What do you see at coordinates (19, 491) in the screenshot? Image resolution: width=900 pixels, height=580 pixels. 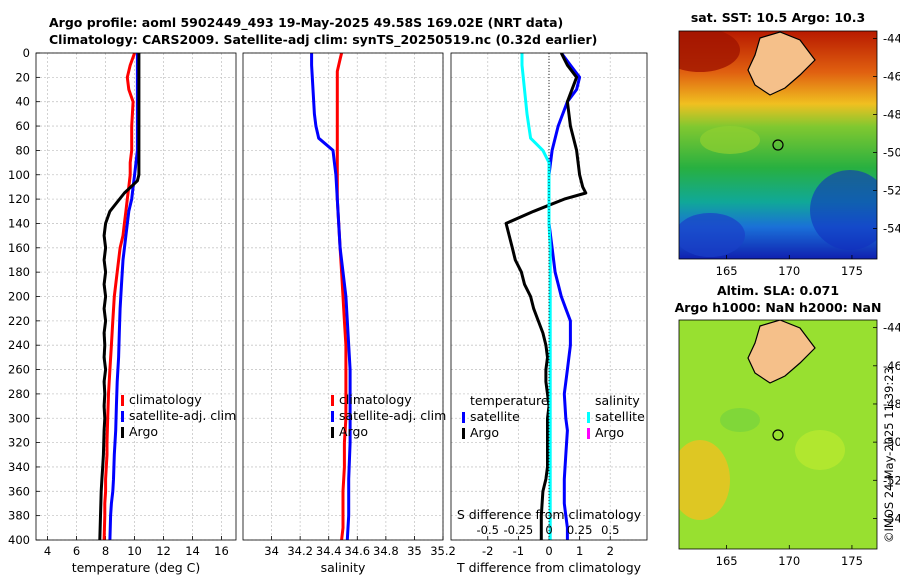 I see `y-tick-label: 360` at bounding box center [19, 491].